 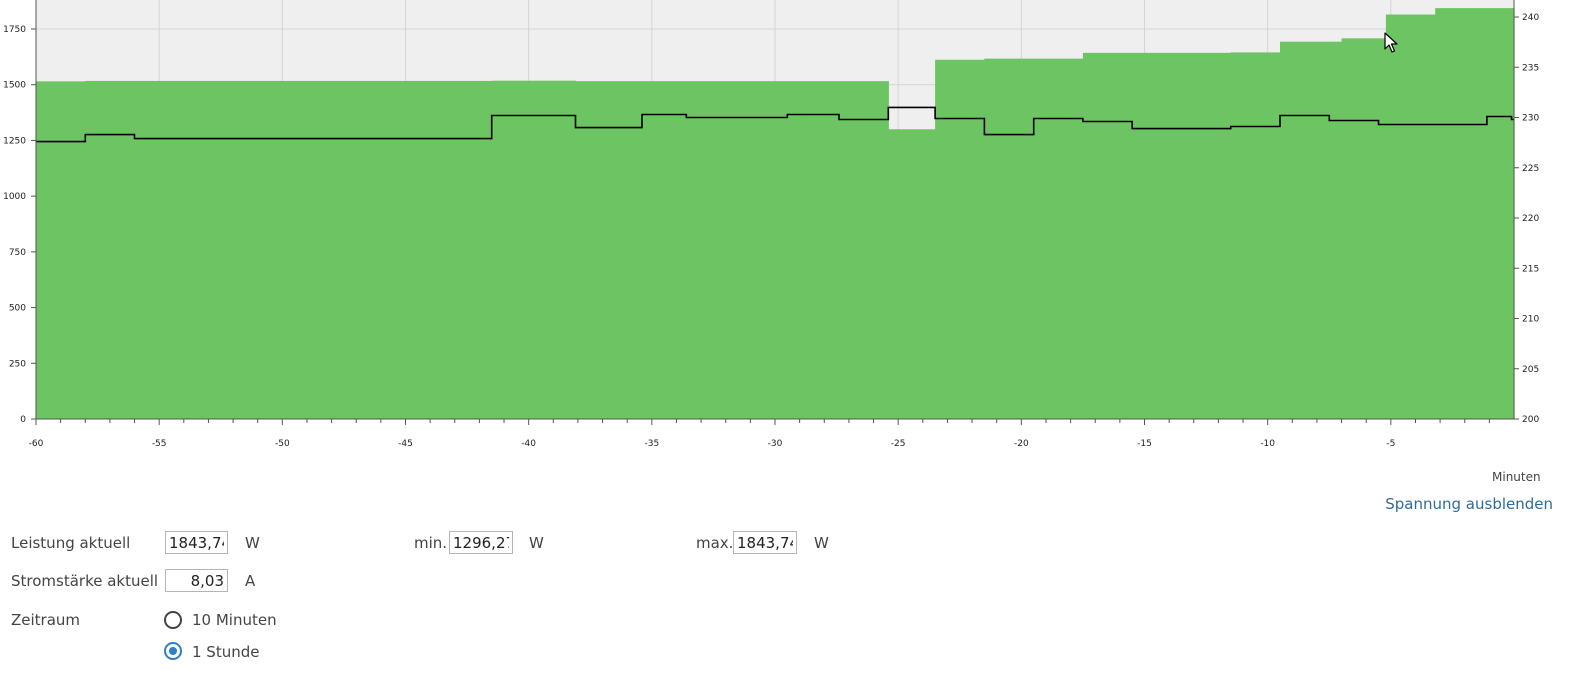 I want to click on x-tick-label-4: -40, so click(x=528, y=444).